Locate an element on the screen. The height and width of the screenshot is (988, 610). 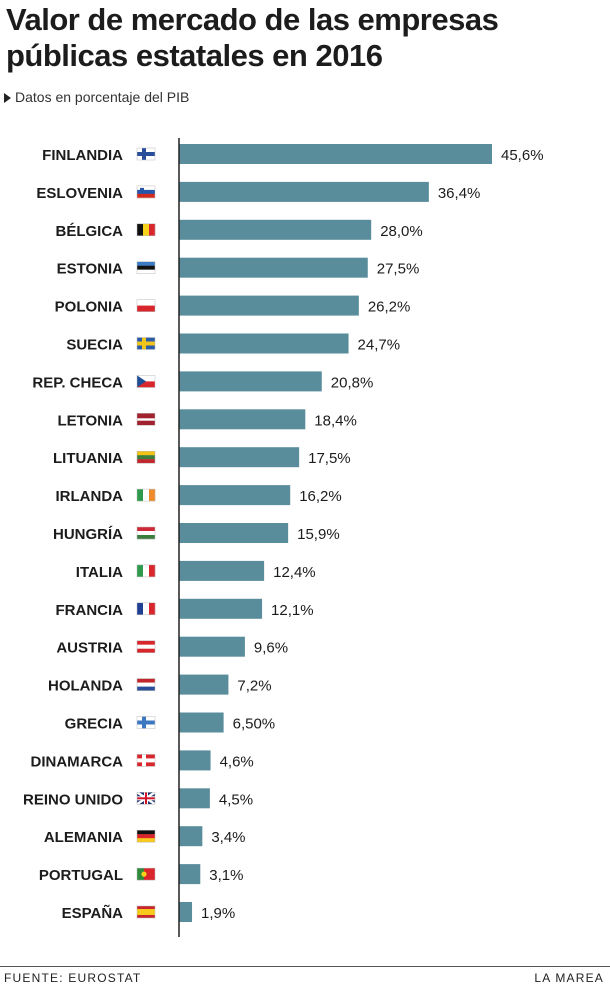
bar-row: SUECIA 24,7% is located at coordinates (233, 343).